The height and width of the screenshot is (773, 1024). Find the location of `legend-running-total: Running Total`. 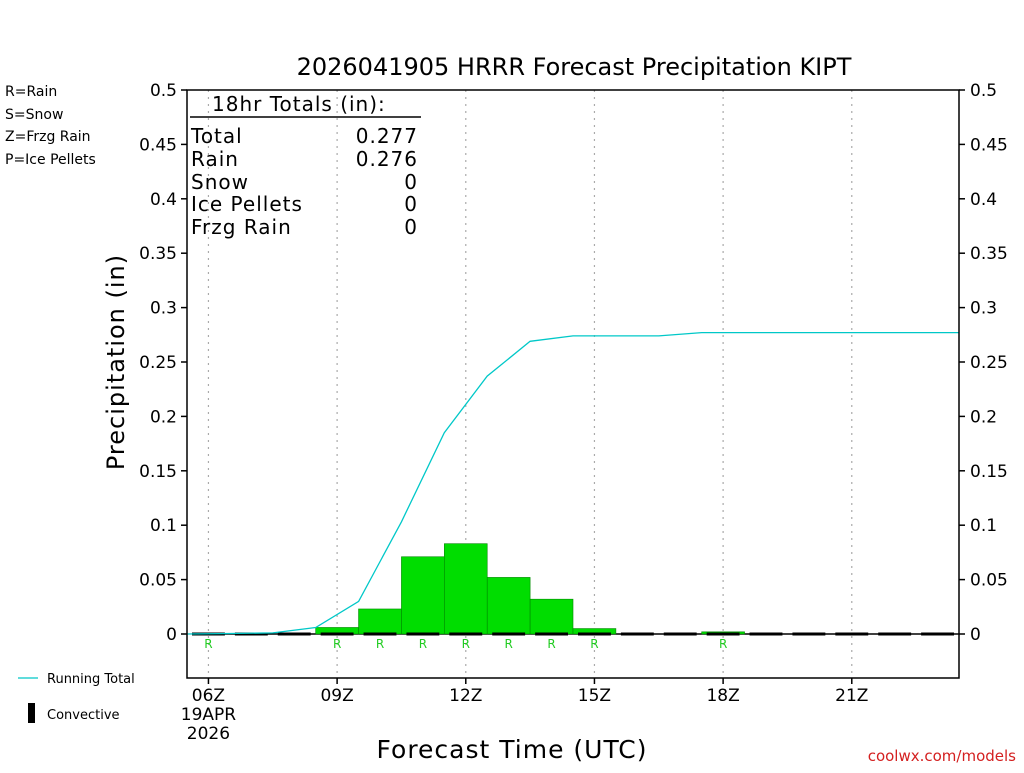

legend-running-total: Running Total is located at coordinates (91, 679).